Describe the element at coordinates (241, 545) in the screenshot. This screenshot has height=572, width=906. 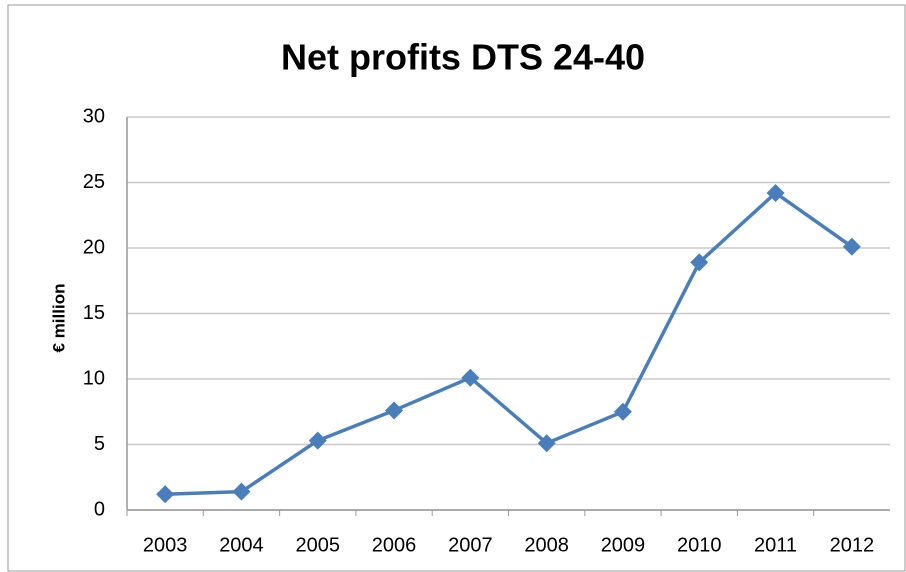
I see `x-tick-label: 2004` at that location.